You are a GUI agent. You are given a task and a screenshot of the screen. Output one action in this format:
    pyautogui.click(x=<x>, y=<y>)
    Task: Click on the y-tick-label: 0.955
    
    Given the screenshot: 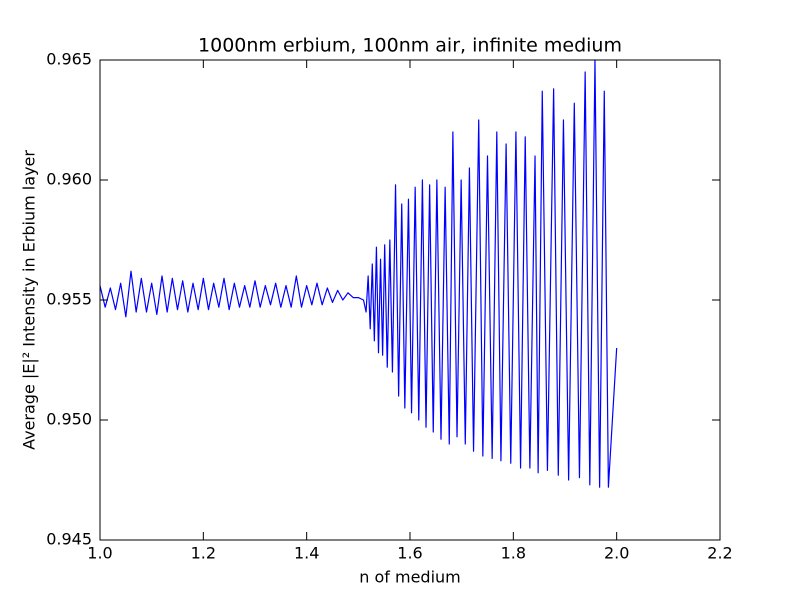 What is the action you would take?
    pyautogui.click(x=69, y=299)
    